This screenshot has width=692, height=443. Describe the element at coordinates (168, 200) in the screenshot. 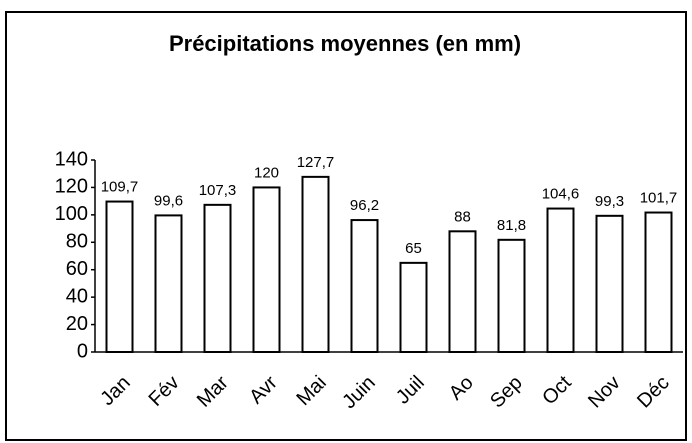

I see `value-label: 99,6` at that location.